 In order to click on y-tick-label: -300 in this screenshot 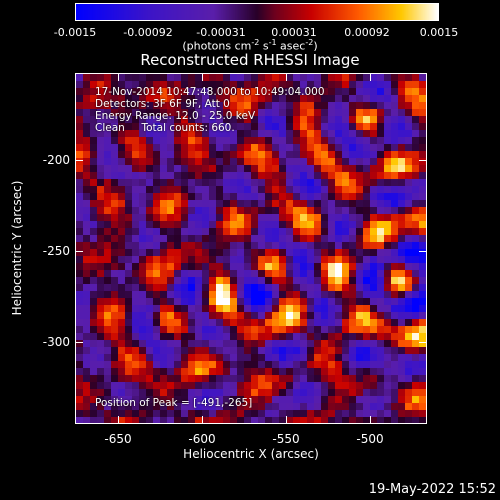, I will do `click(56, 342)`.